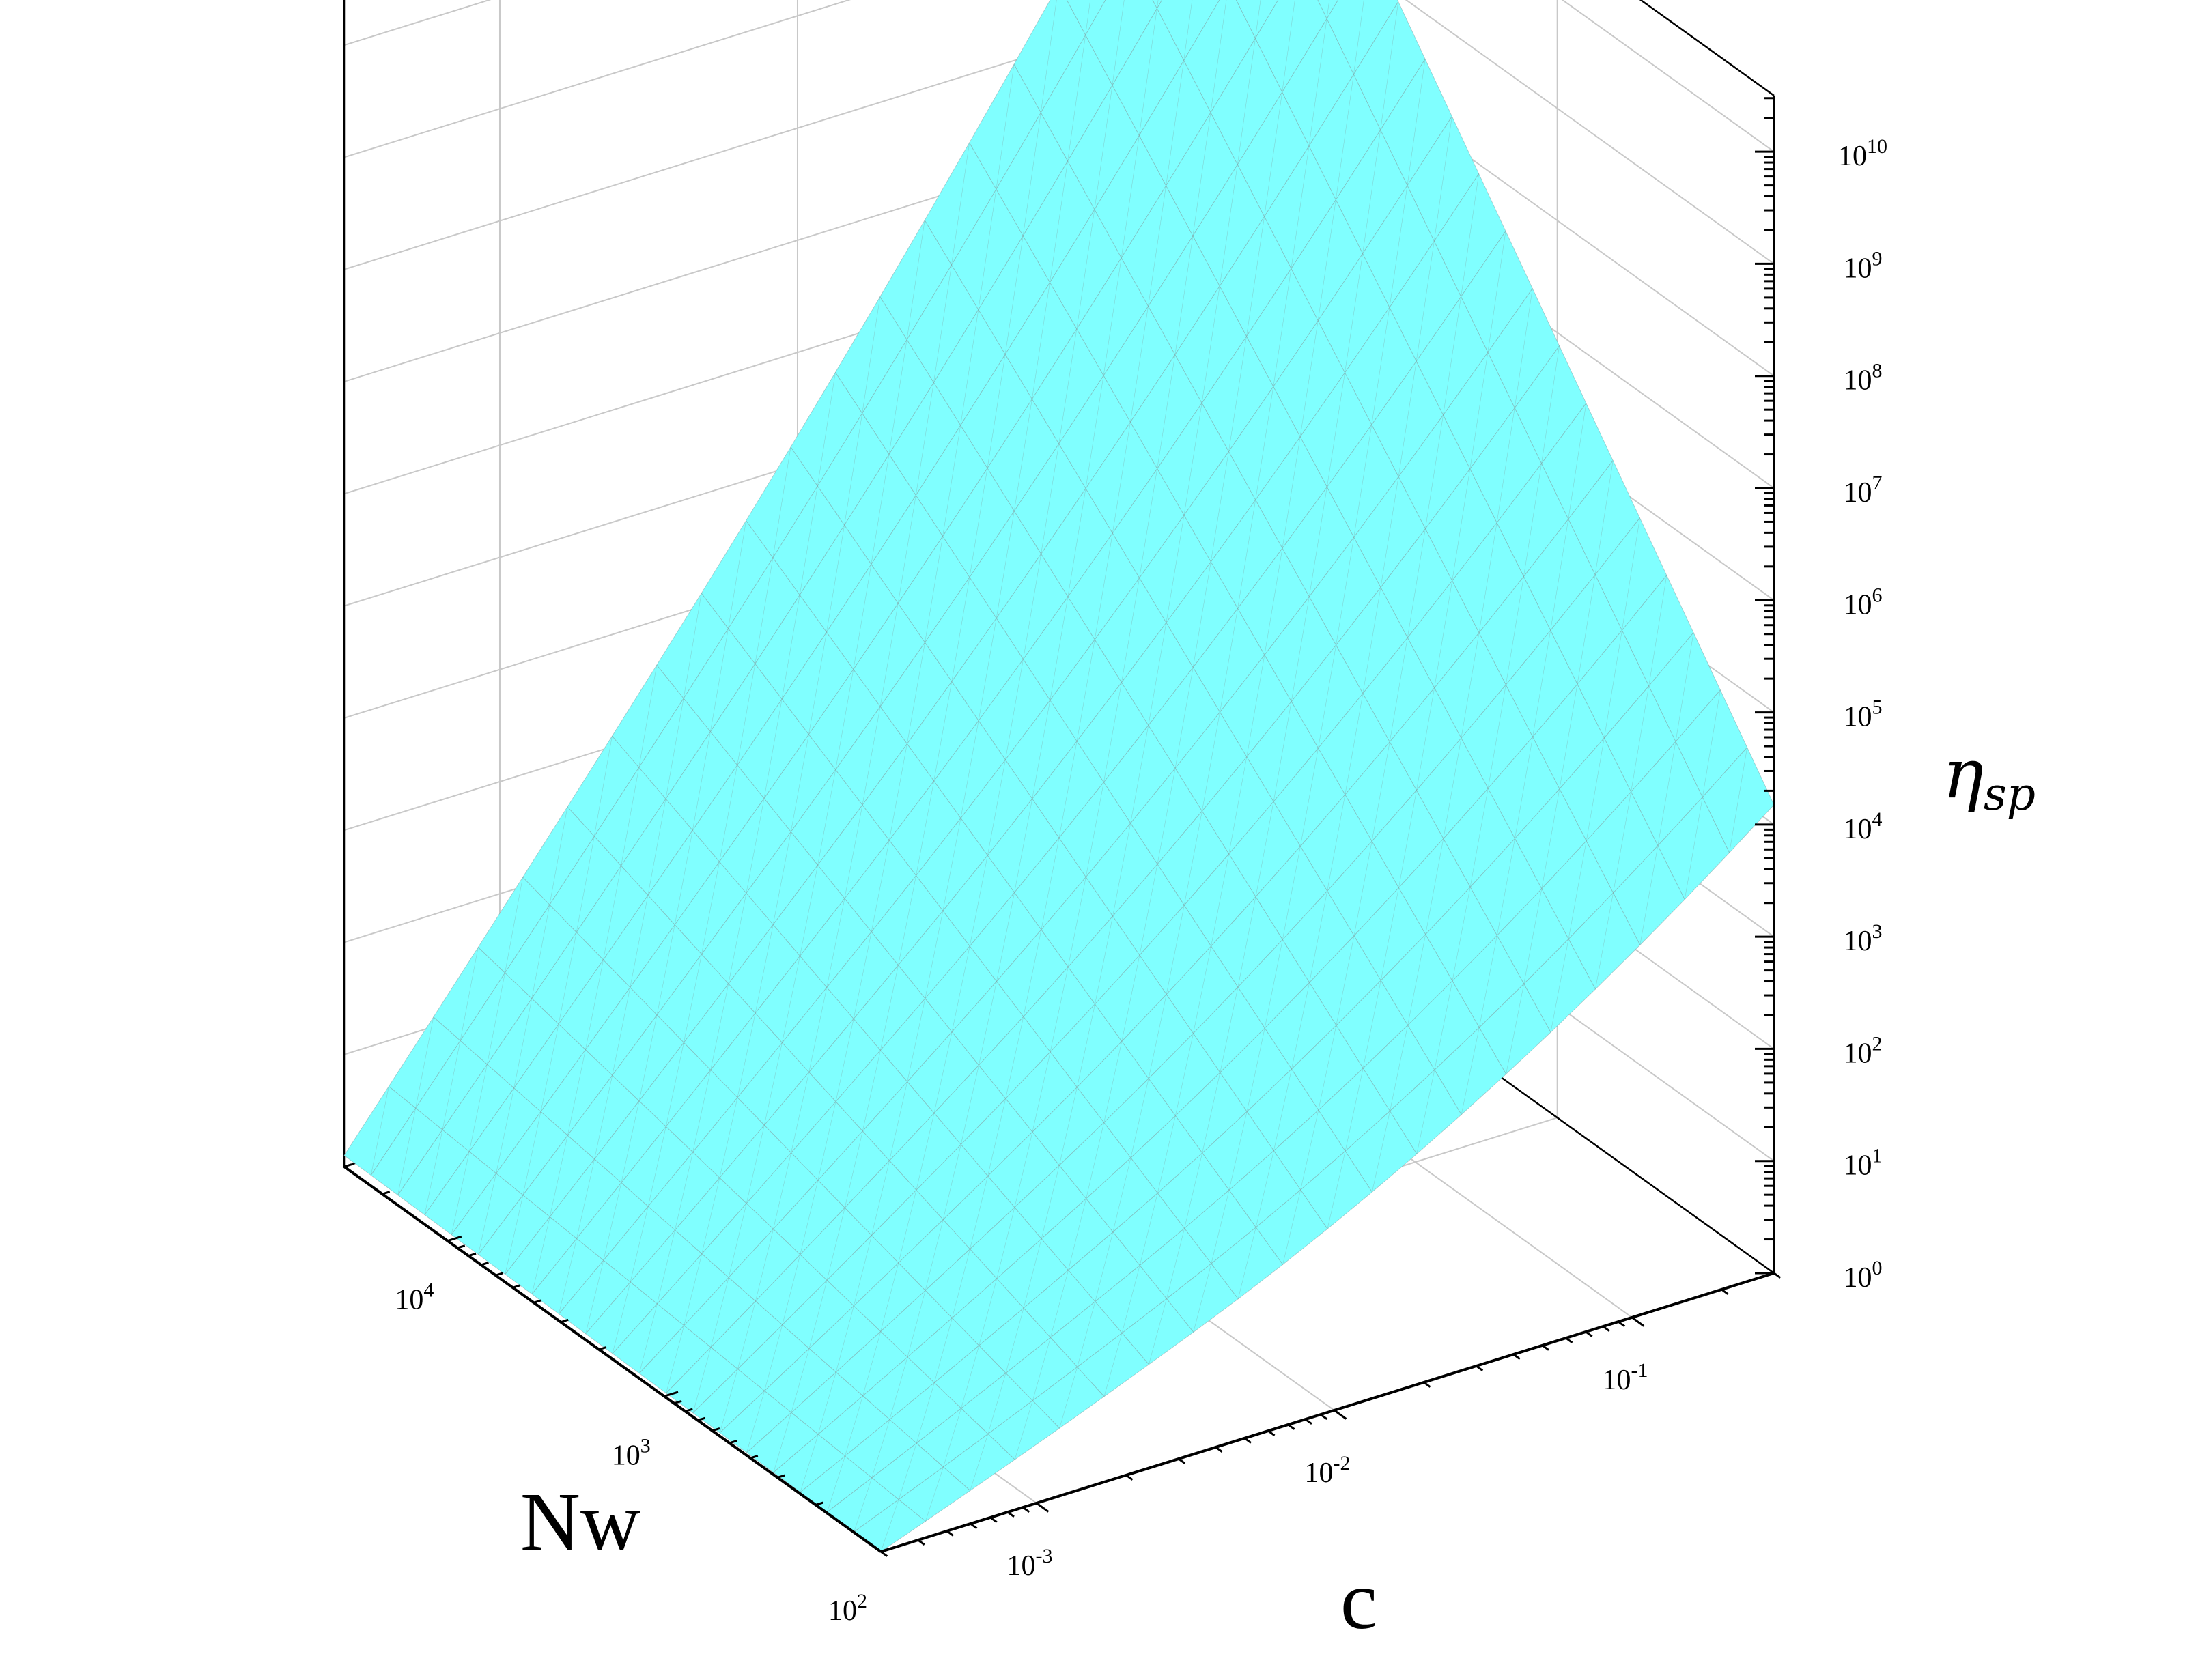 The image size is (2196, 1680). I want to click on z-axis-title: ηsp, so click(1990, 777).